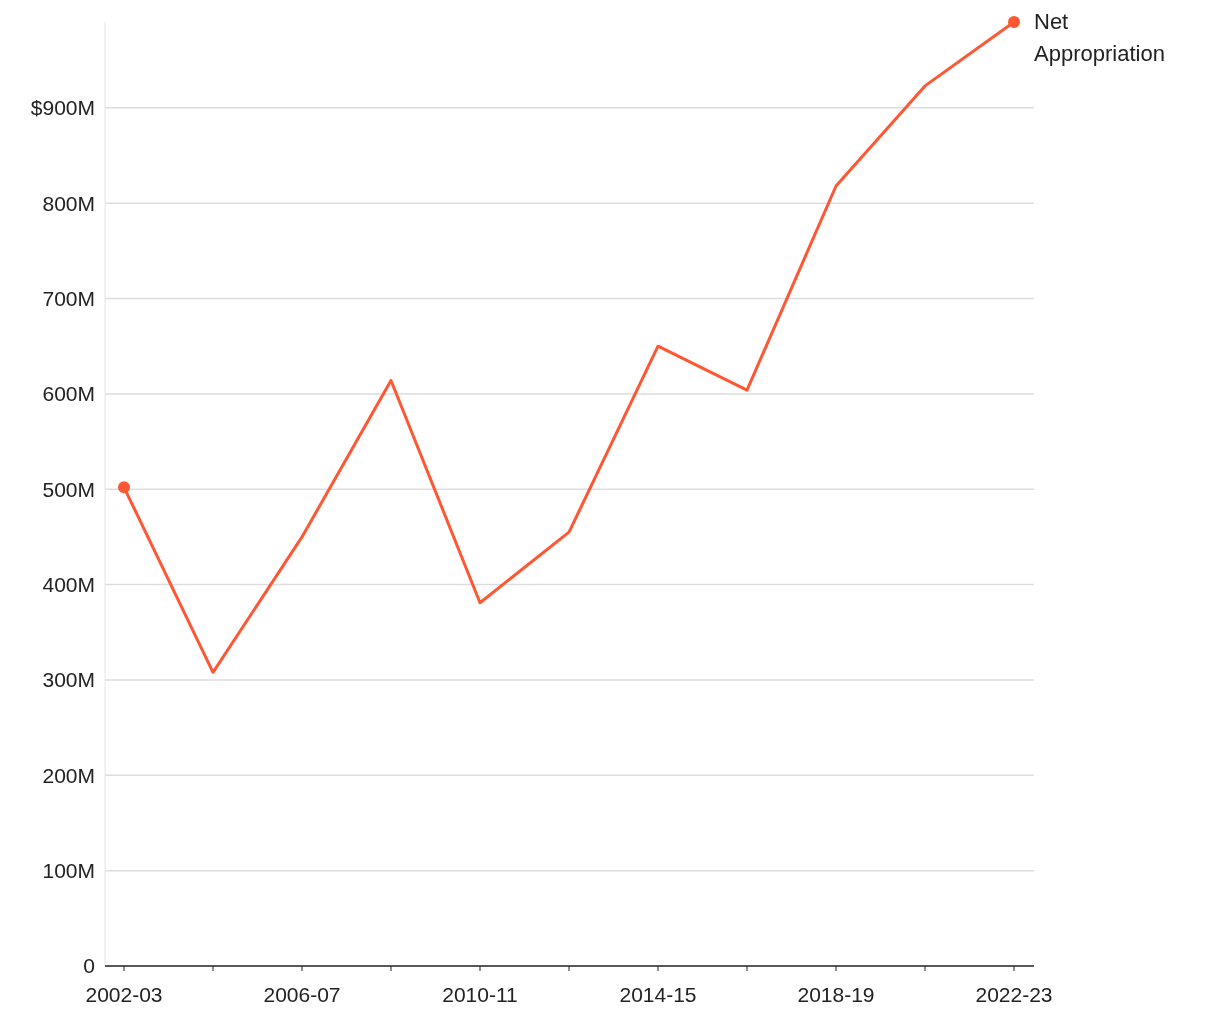  Describe the element at coordinates (658, 994) in the screenshot. I see `x-tick-label: 2014-15` at that location.